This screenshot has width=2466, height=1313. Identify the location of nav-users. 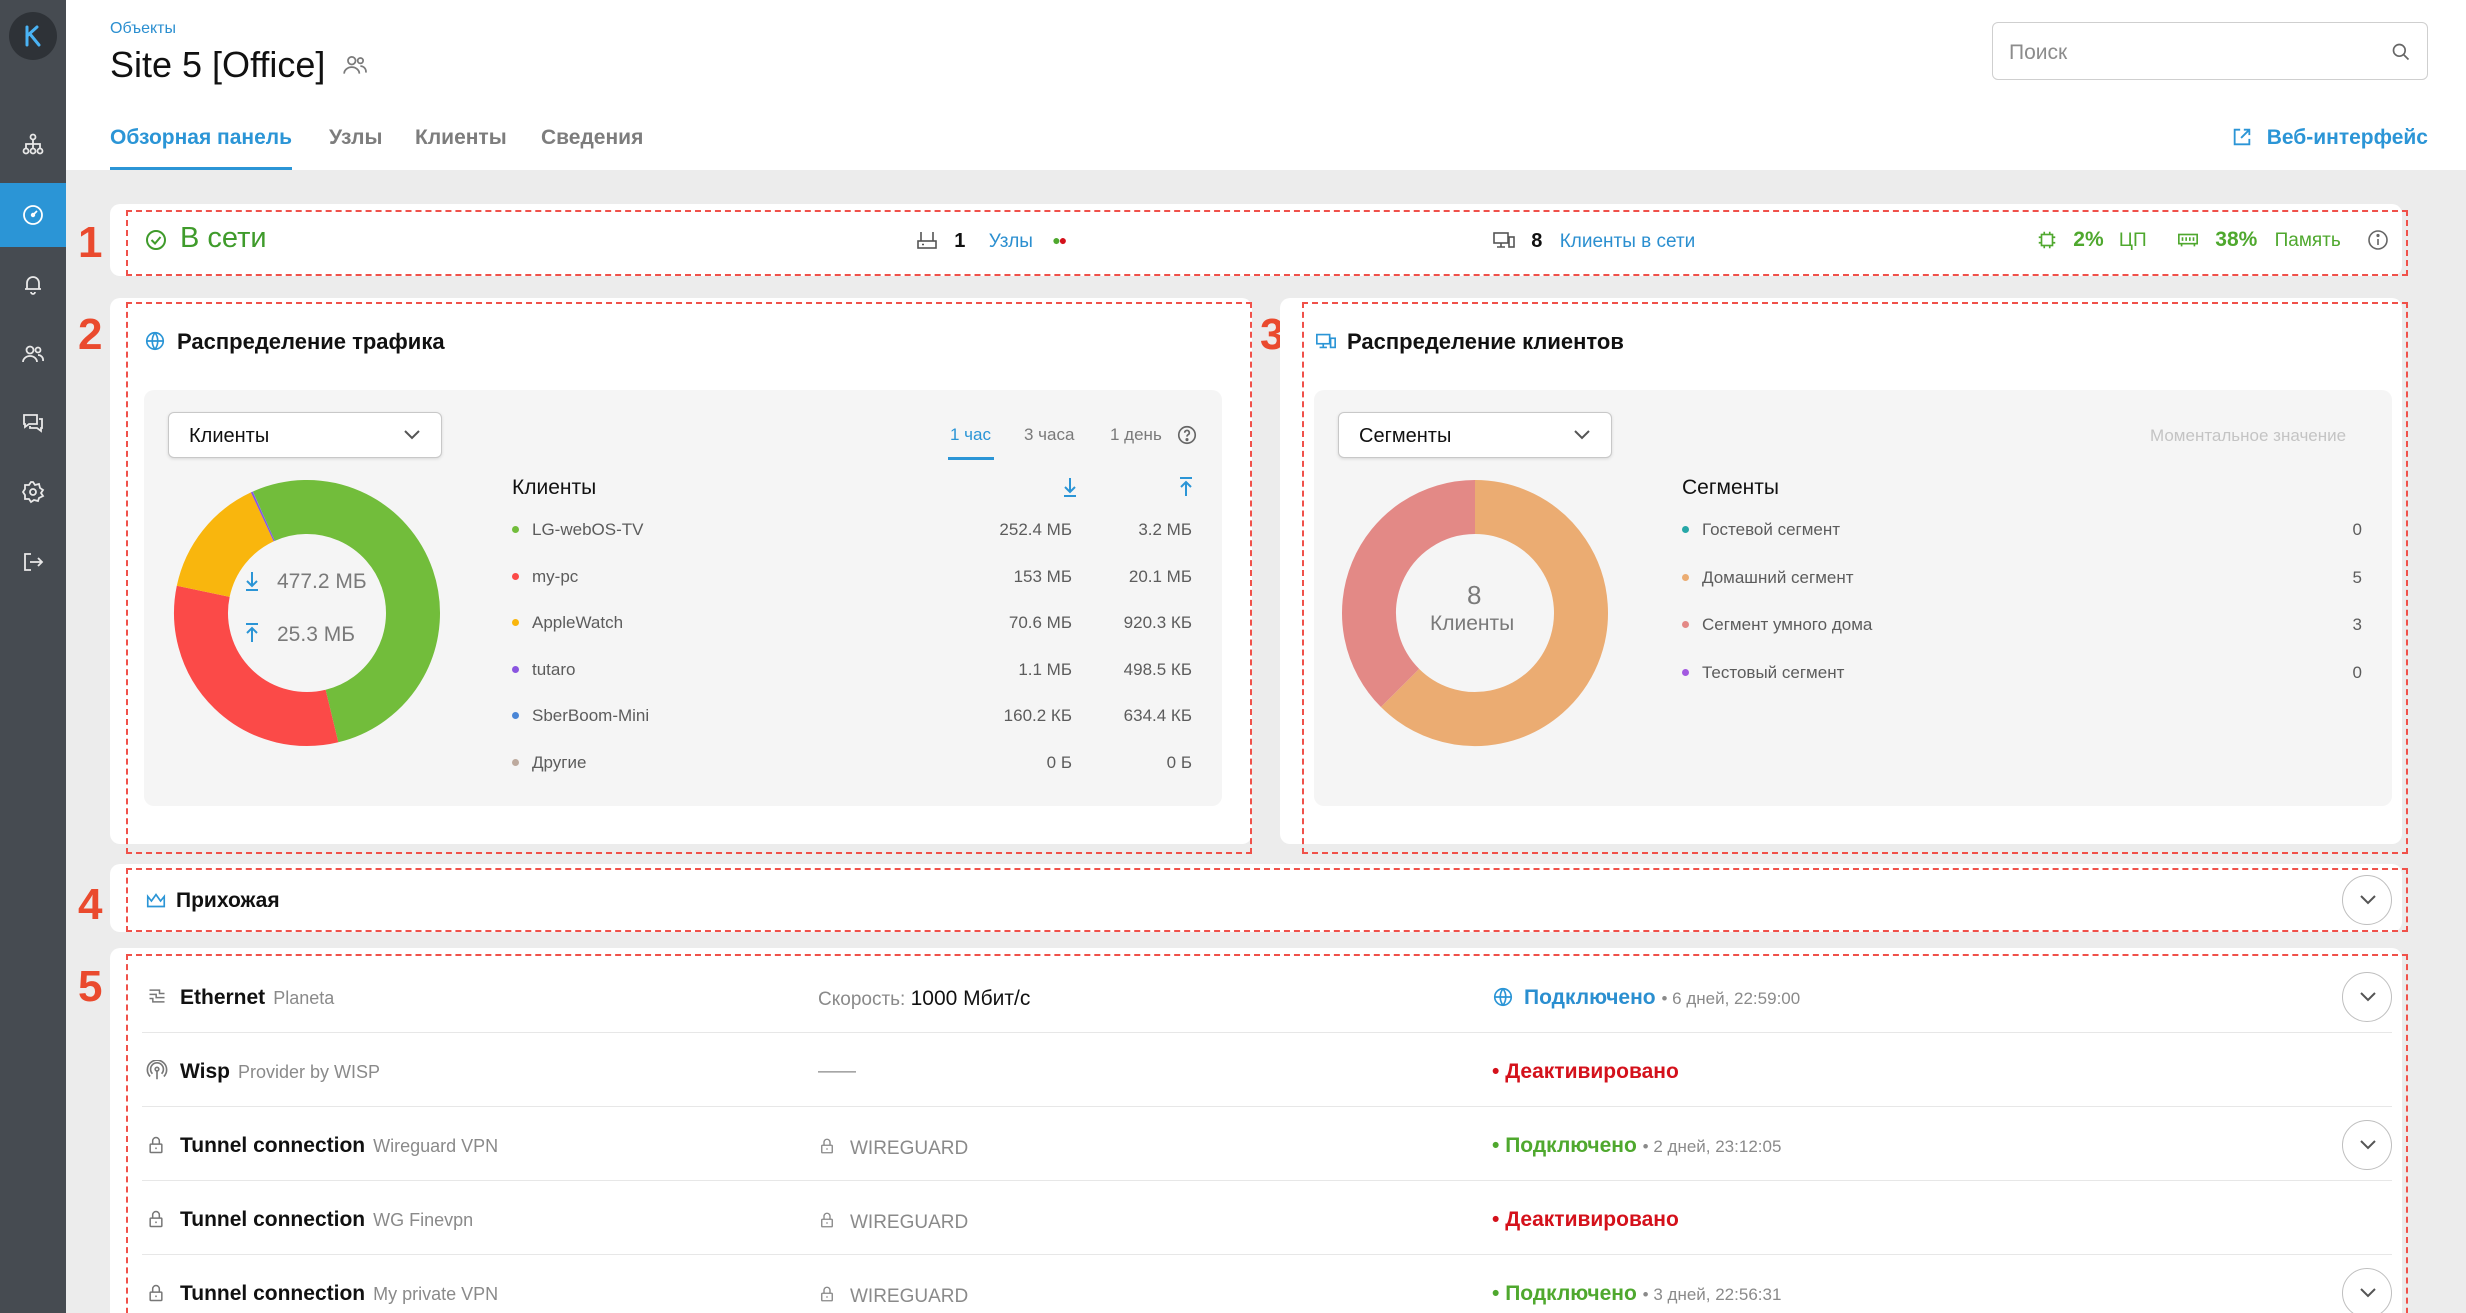
(33, 354).